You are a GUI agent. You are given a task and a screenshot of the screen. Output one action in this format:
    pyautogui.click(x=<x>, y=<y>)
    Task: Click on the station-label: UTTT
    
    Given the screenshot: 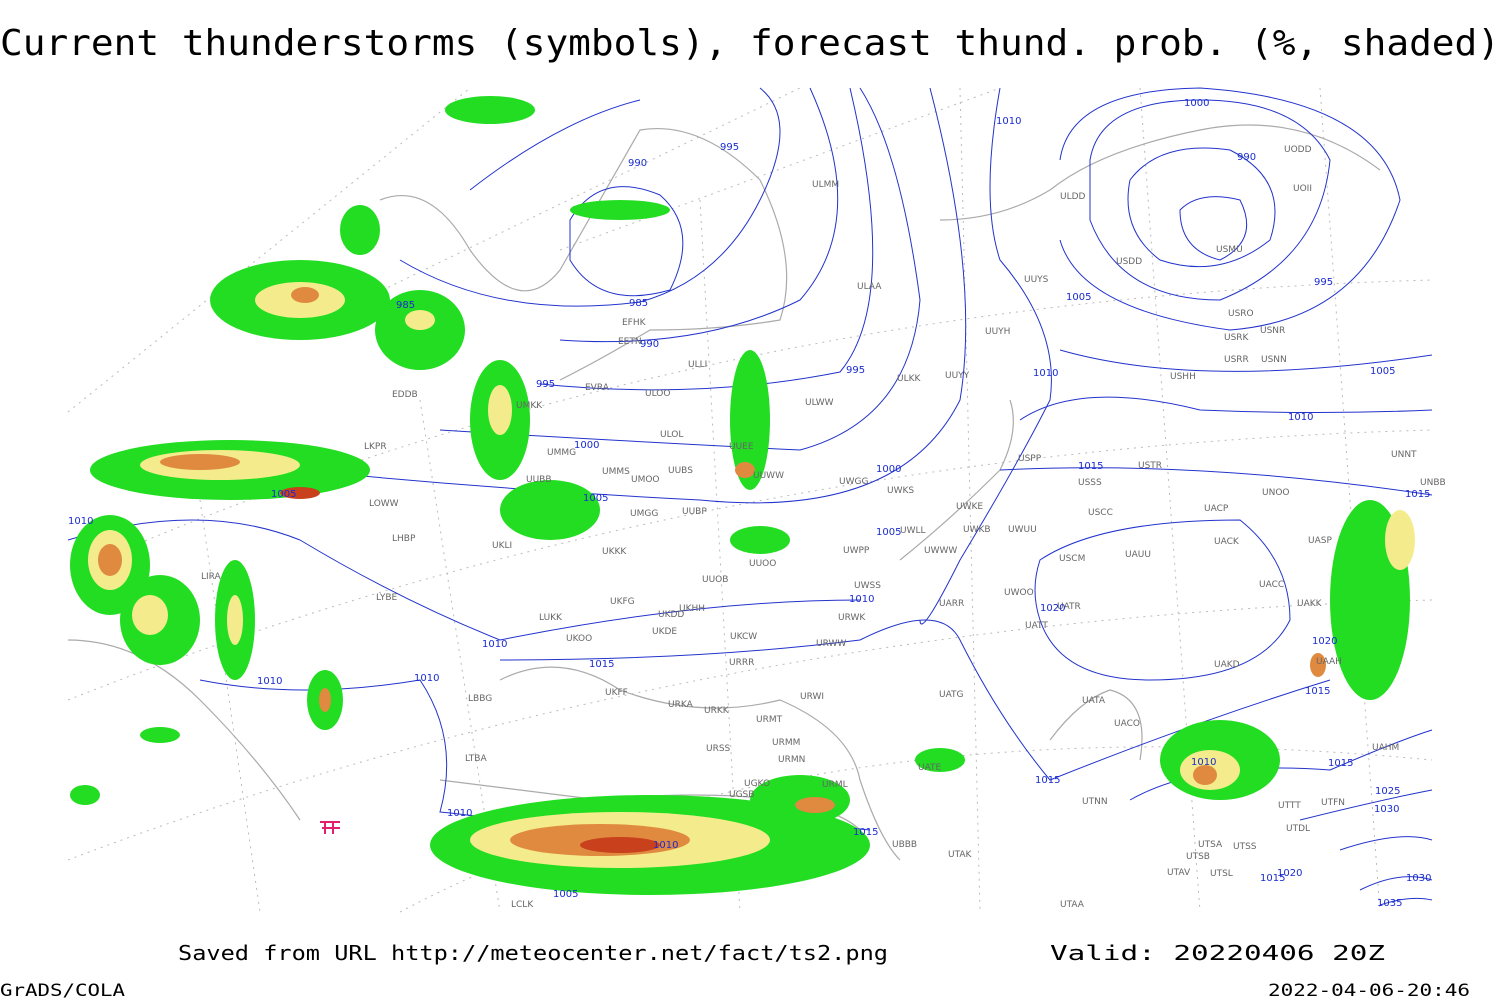 What is the action you would take?
    pyautogui.click(x=1289, y=806)
    